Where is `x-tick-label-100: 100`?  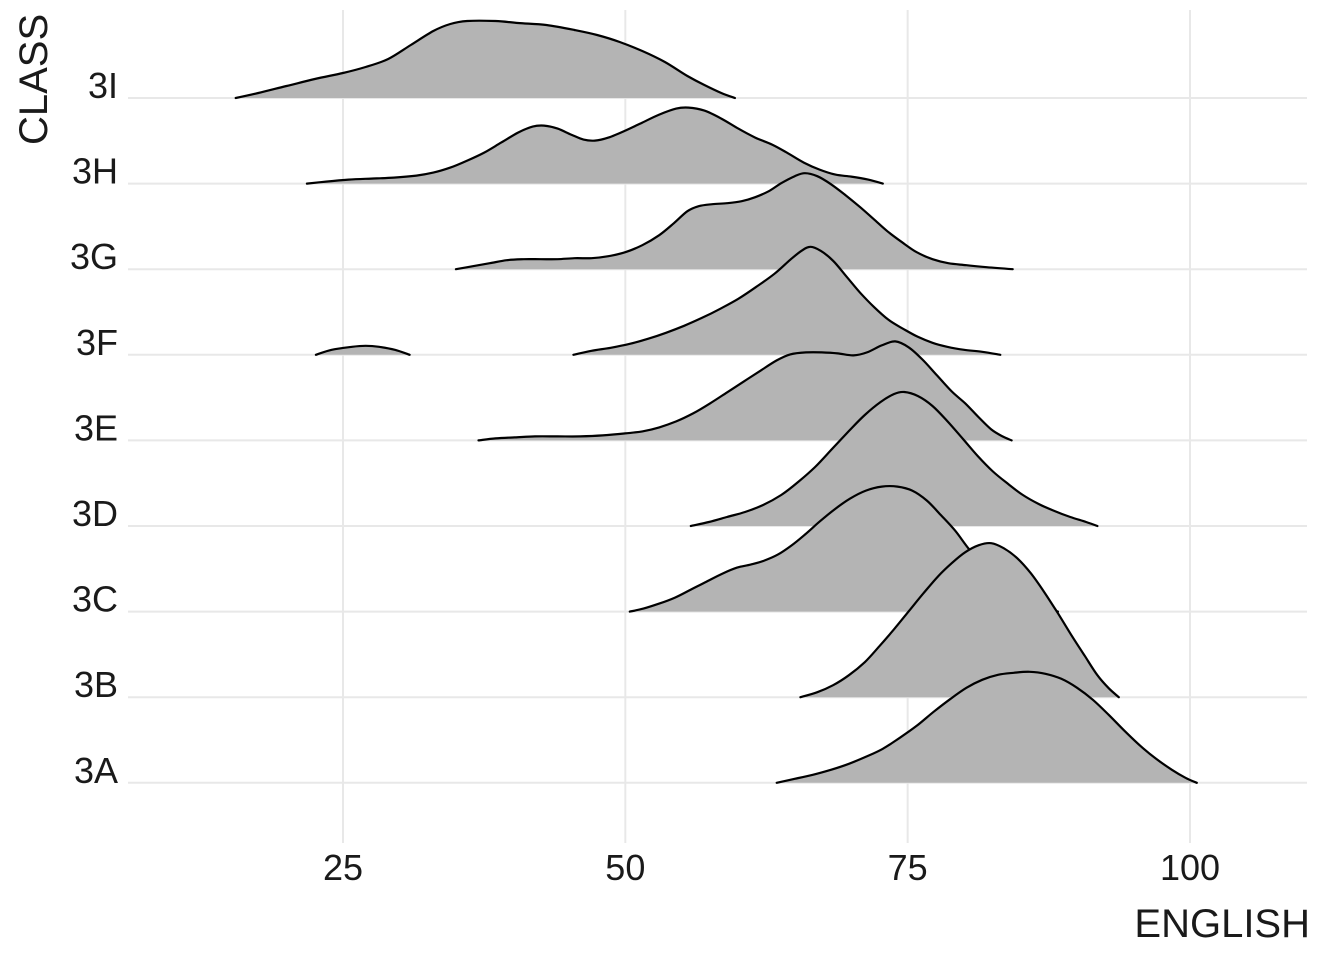
x-tick-label-100: 100 is located at coordinates (1190, 867).